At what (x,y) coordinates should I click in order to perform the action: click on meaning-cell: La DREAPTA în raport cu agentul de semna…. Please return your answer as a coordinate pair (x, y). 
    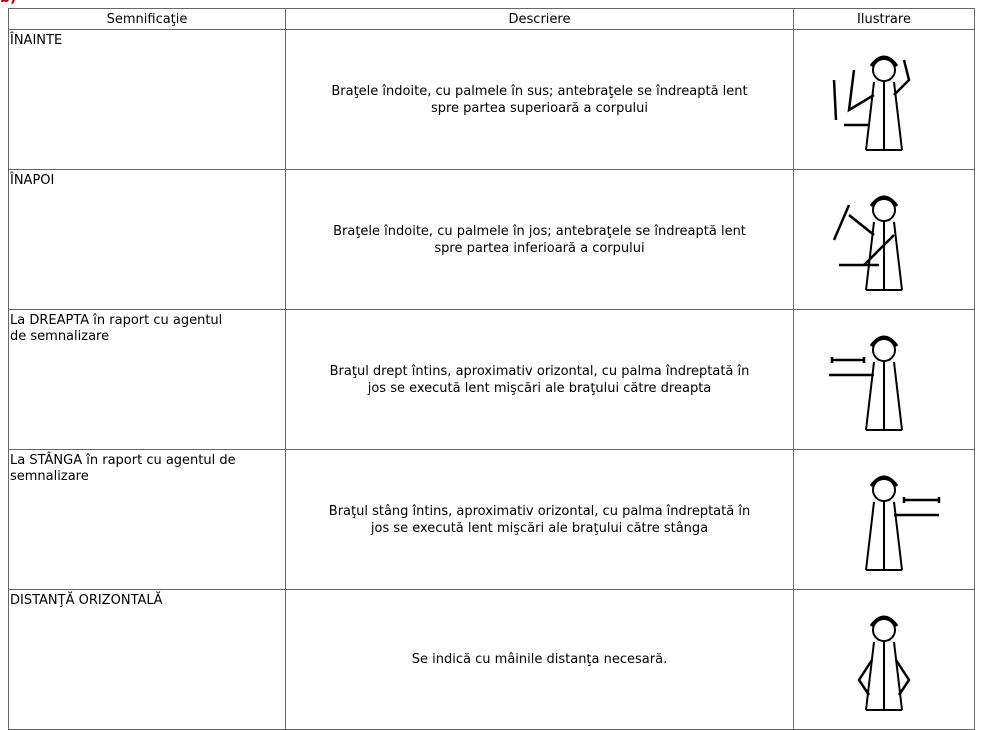
    Looking at the image, I should click on (147, 379).